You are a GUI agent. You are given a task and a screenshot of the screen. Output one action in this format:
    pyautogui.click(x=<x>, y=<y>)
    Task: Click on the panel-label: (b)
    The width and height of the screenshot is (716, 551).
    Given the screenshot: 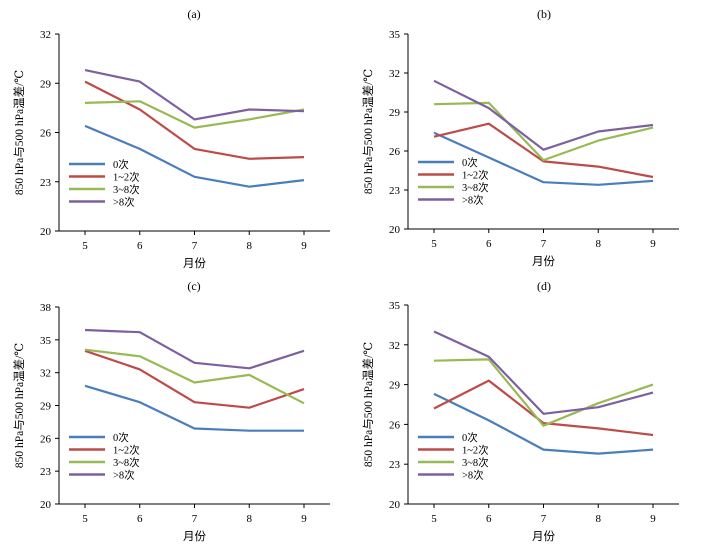 What is the action you would take?
    pyautogui.click(x=544, y=14)
    